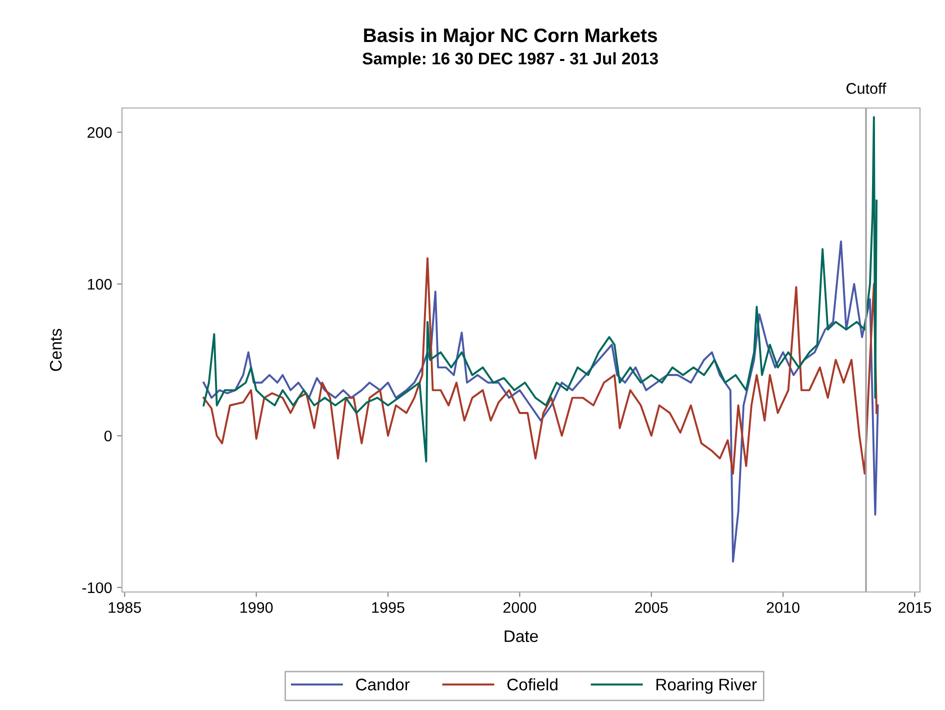  What do you see at coordinates (383, 684) in the screenshot?
I see `legend-label: Candor` at bounding box center [383, 684].